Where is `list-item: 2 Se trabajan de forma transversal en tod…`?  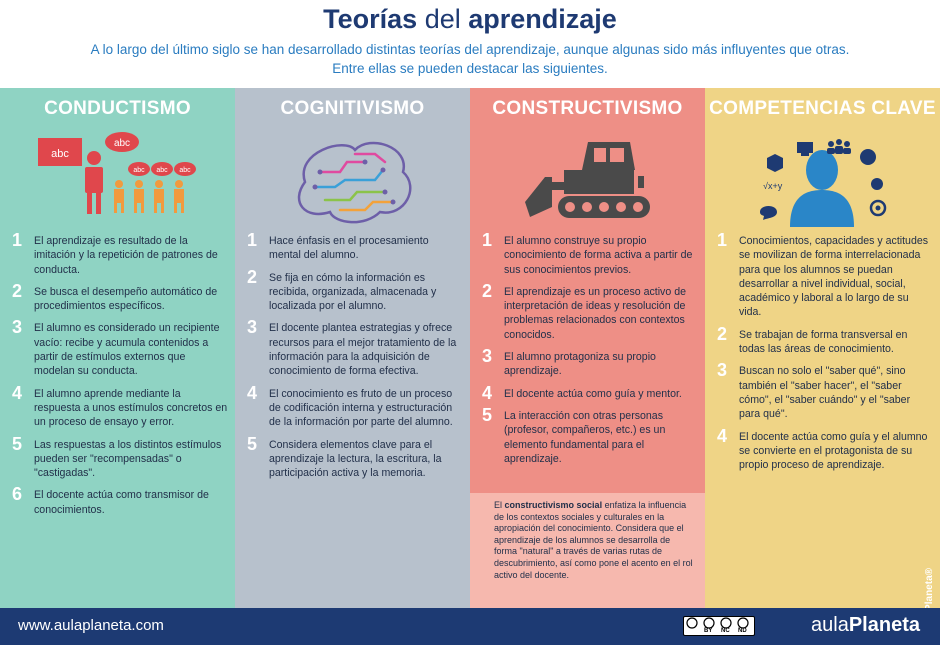
list-item: 2 Se trabajan de forma transversal en tod… is located at coordinates (825, 340).